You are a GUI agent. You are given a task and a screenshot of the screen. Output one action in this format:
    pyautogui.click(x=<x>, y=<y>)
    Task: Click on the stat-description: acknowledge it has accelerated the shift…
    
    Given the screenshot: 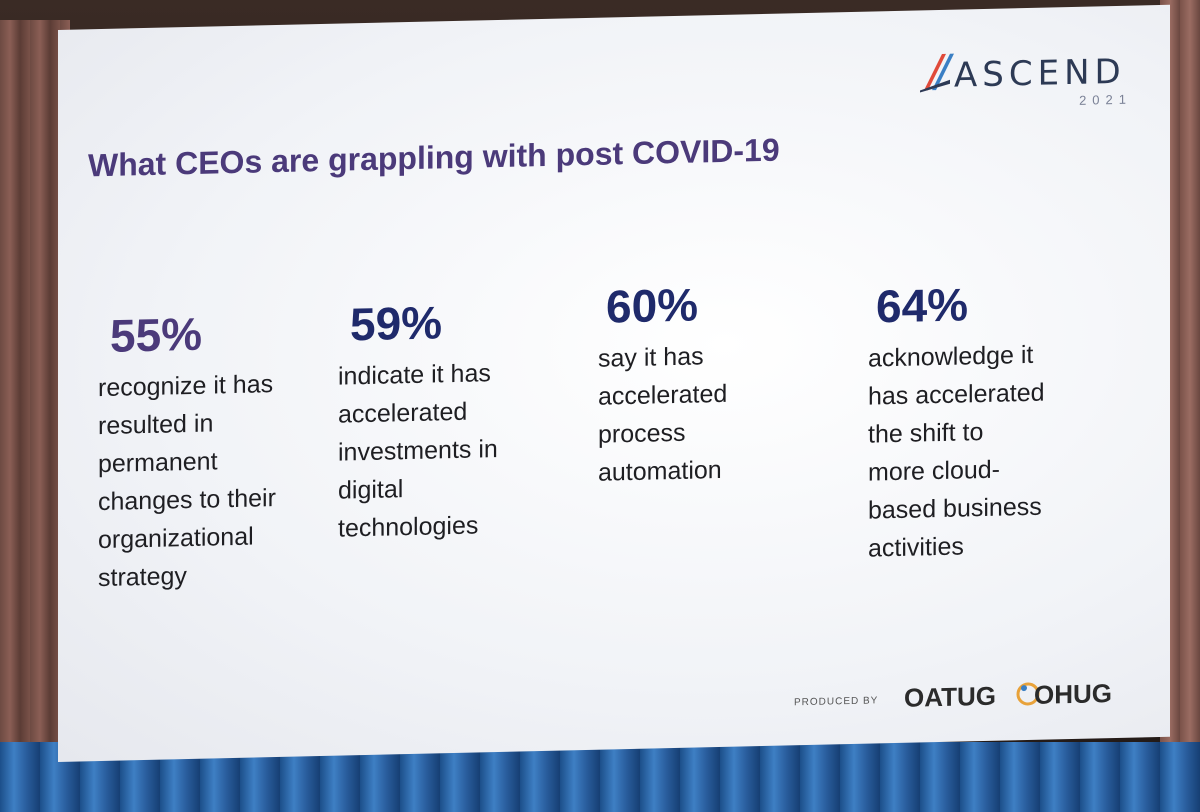 What is the action you would take?
    pyautogui.click(x=956, y=451)
    